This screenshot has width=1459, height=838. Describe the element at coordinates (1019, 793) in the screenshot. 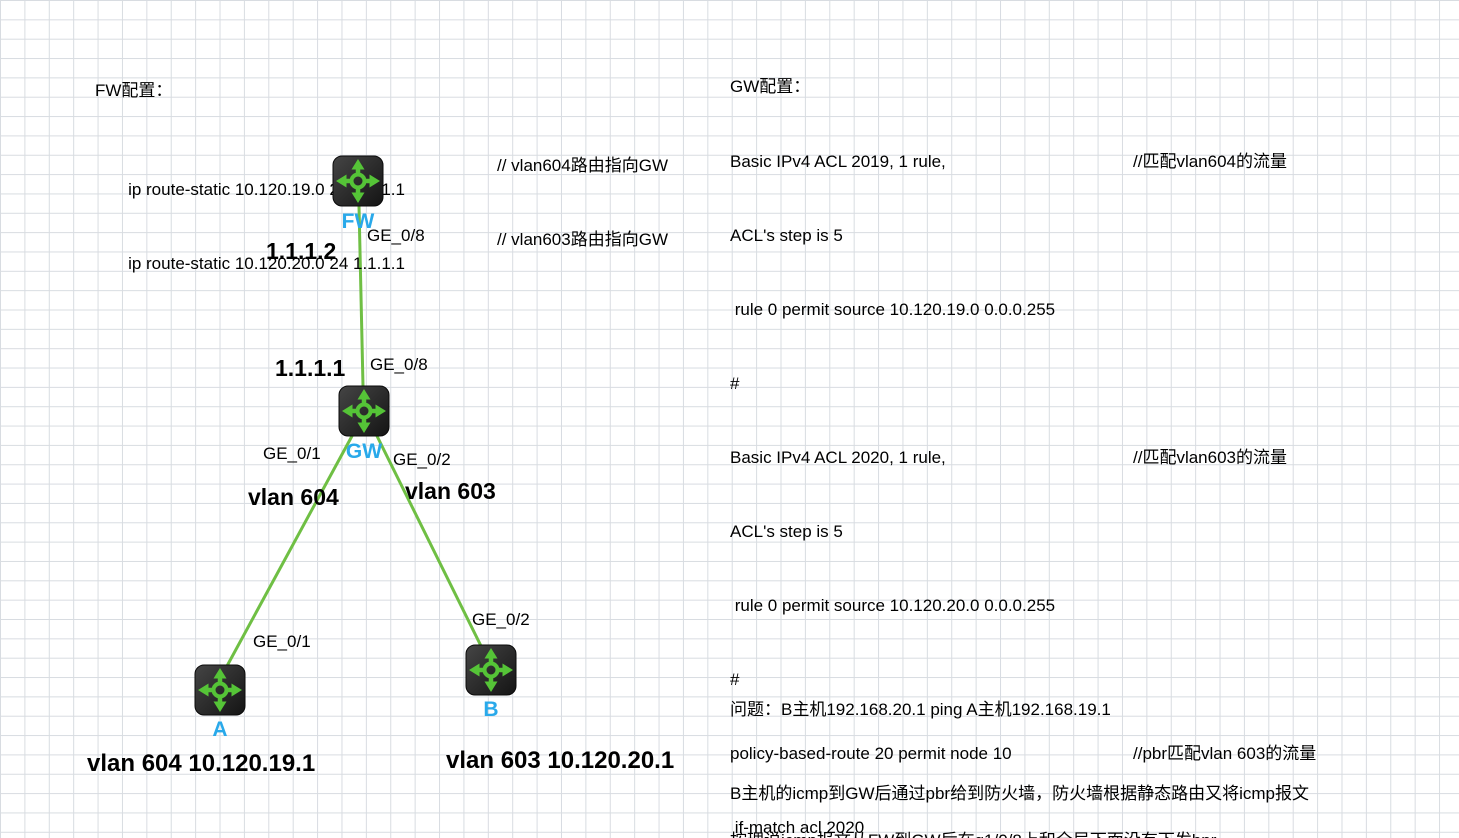

I see `question-line: B主机的icmp到GW后通过pbr给到防火墙，防火墙根据静态路由又将icmp报文` at that location.